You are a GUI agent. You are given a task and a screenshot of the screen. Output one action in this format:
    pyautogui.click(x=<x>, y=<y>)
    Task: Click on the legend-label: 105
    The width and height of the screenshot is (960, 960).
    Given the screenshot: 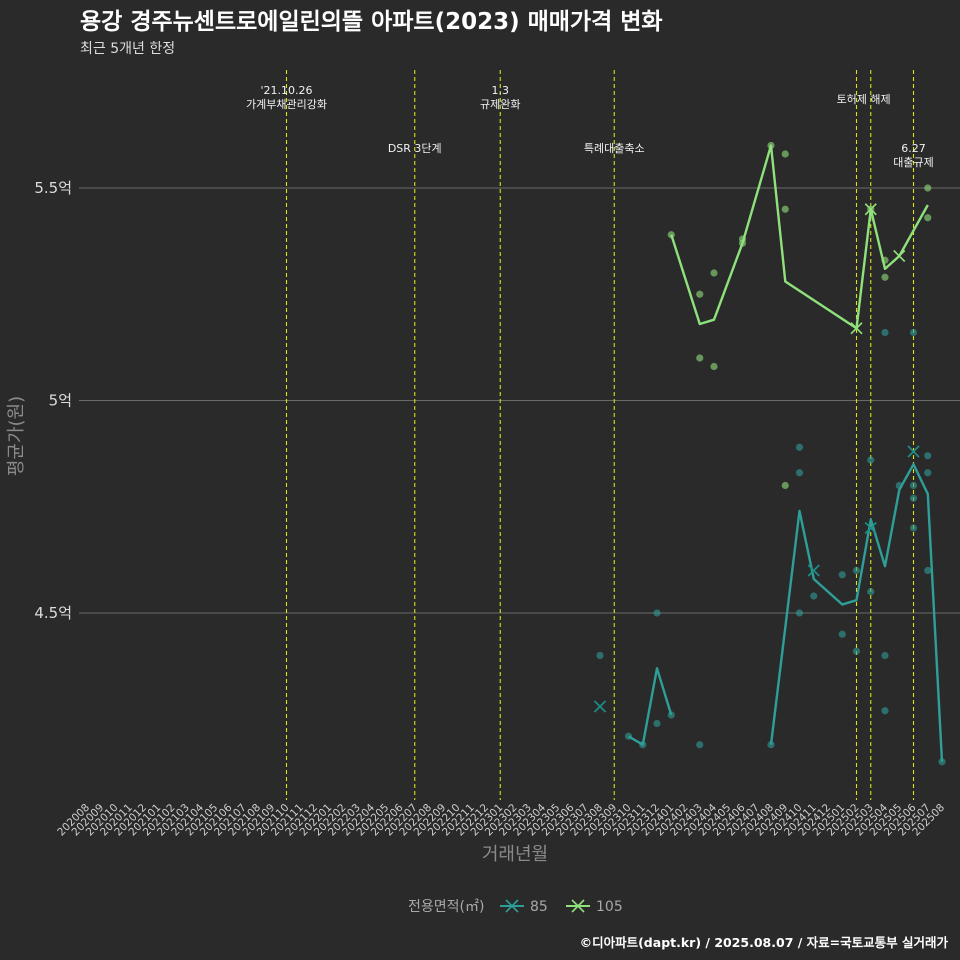 What is the action you would take?
    pyautogui.click(x=609, y=907)
    